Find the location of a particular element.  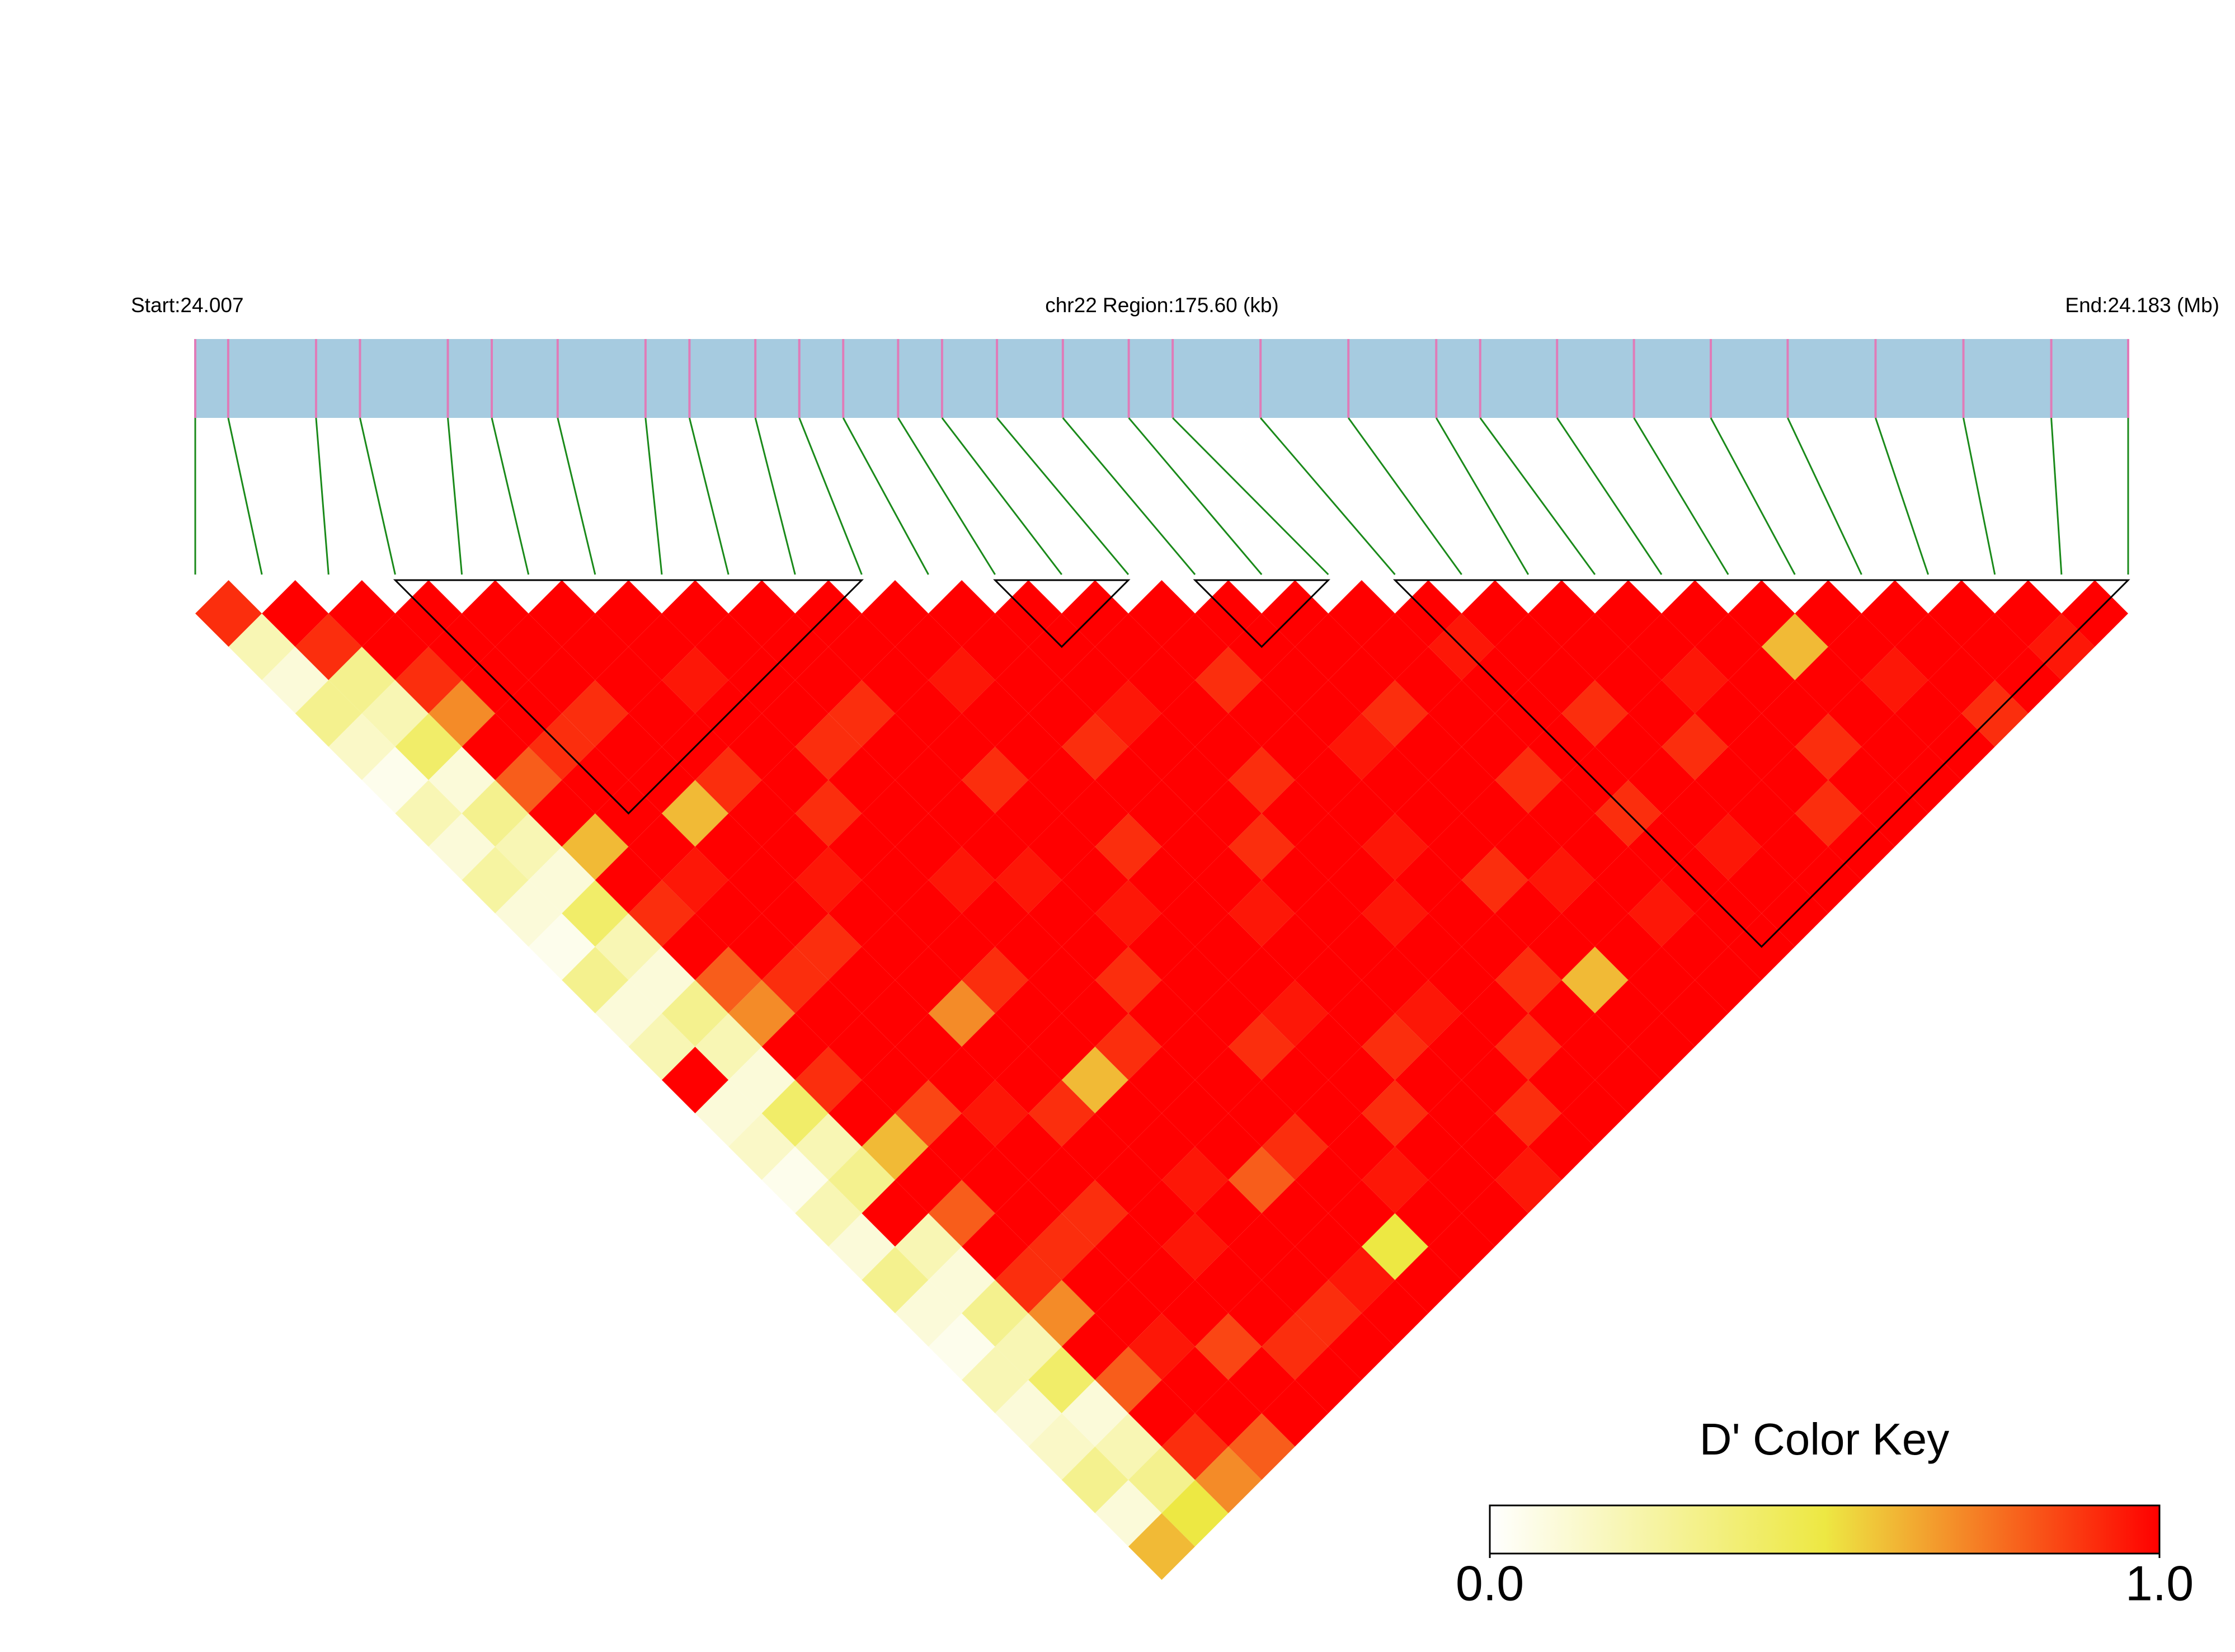

color-key-bar is located at coordinates (1825, 1529).